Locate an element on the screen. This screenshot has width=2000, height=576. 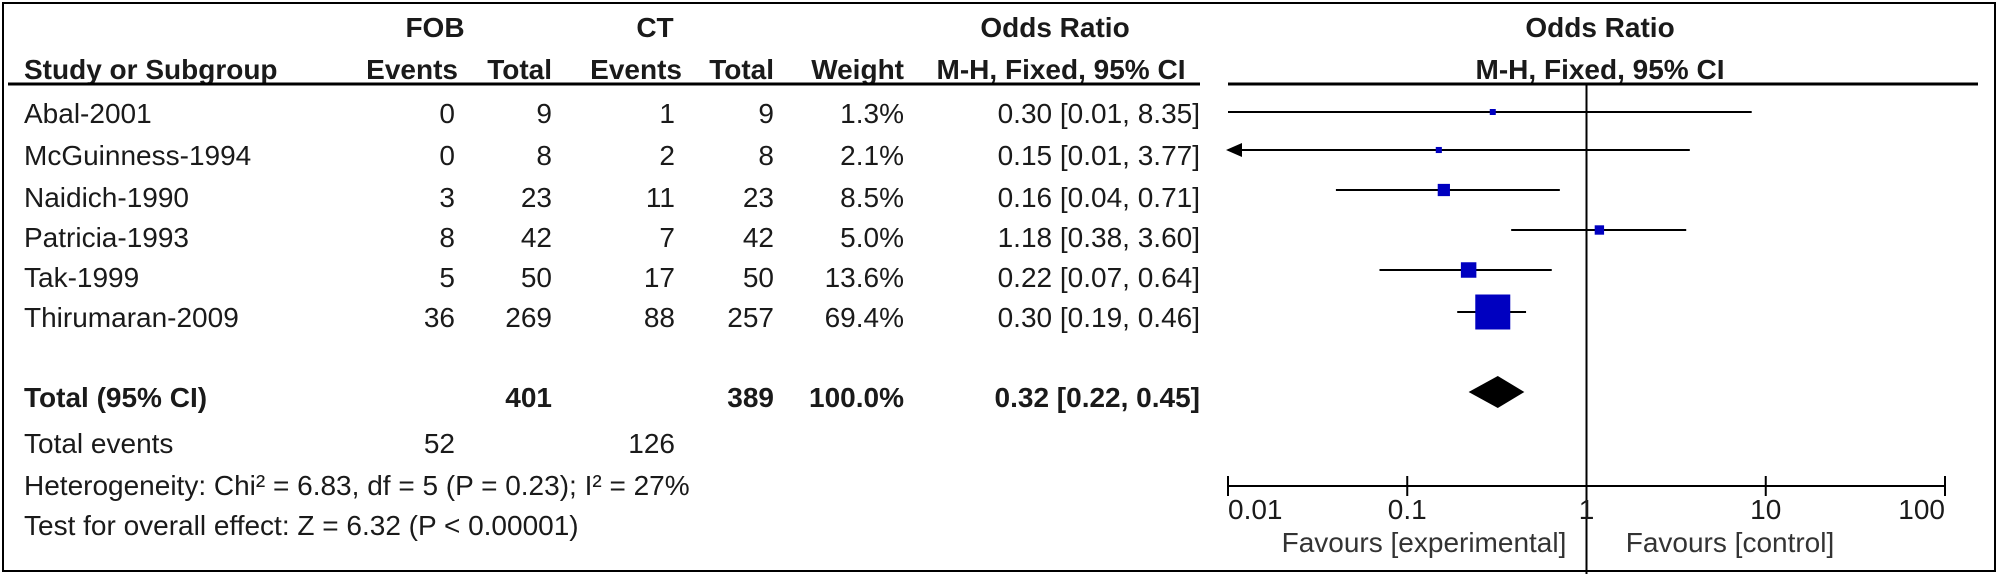
favours-left-label: Favours [experimental] is located at coordinates (1424, 542).